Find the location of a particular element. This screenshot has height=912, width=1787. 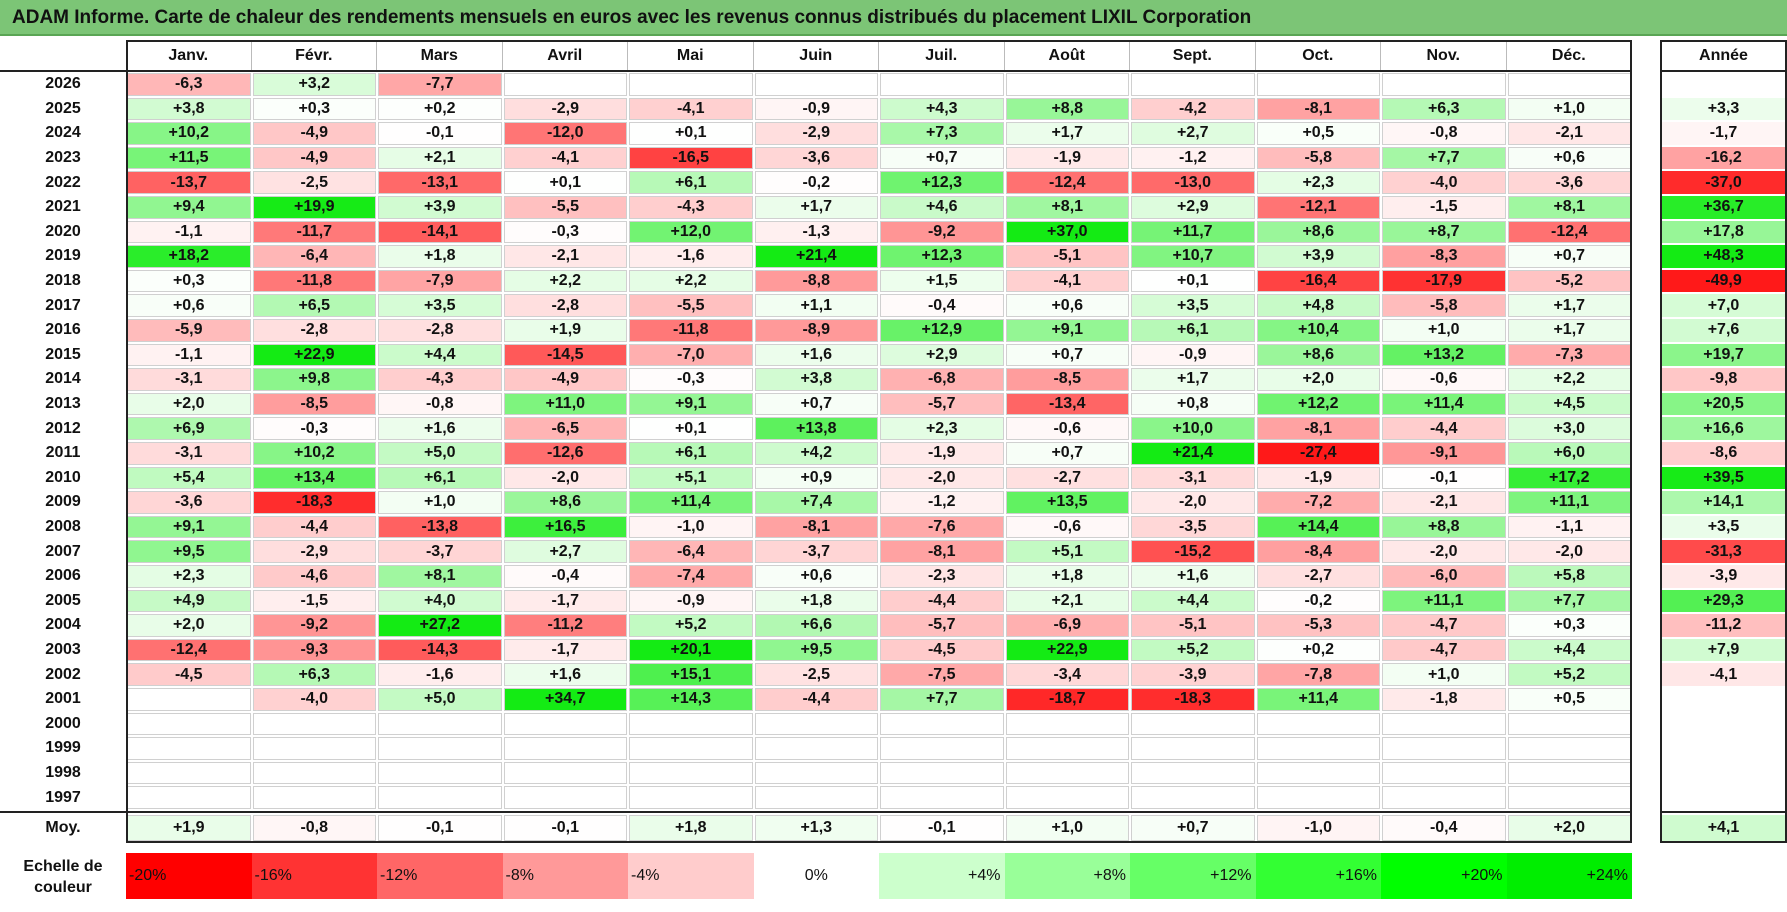

heatmap-cell: +2,3 is located at coordinates (942, 428).